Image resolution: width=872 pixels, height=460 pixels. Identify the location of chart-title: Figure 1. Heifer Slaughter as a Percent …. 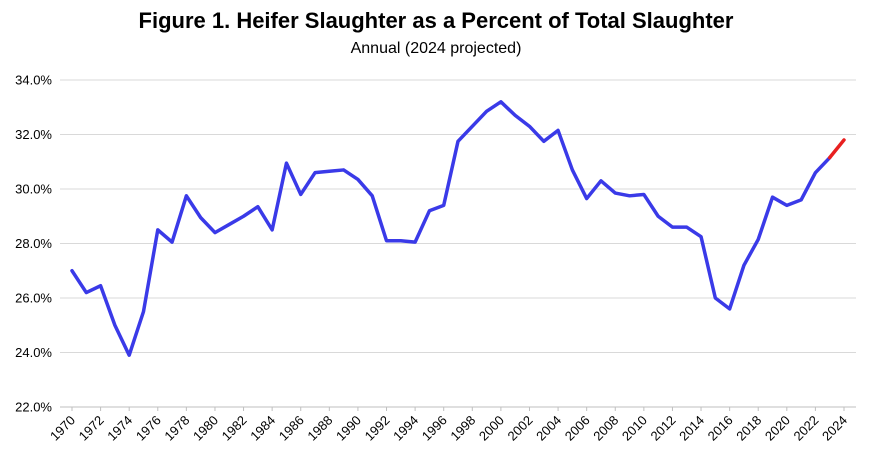
(436, 20).